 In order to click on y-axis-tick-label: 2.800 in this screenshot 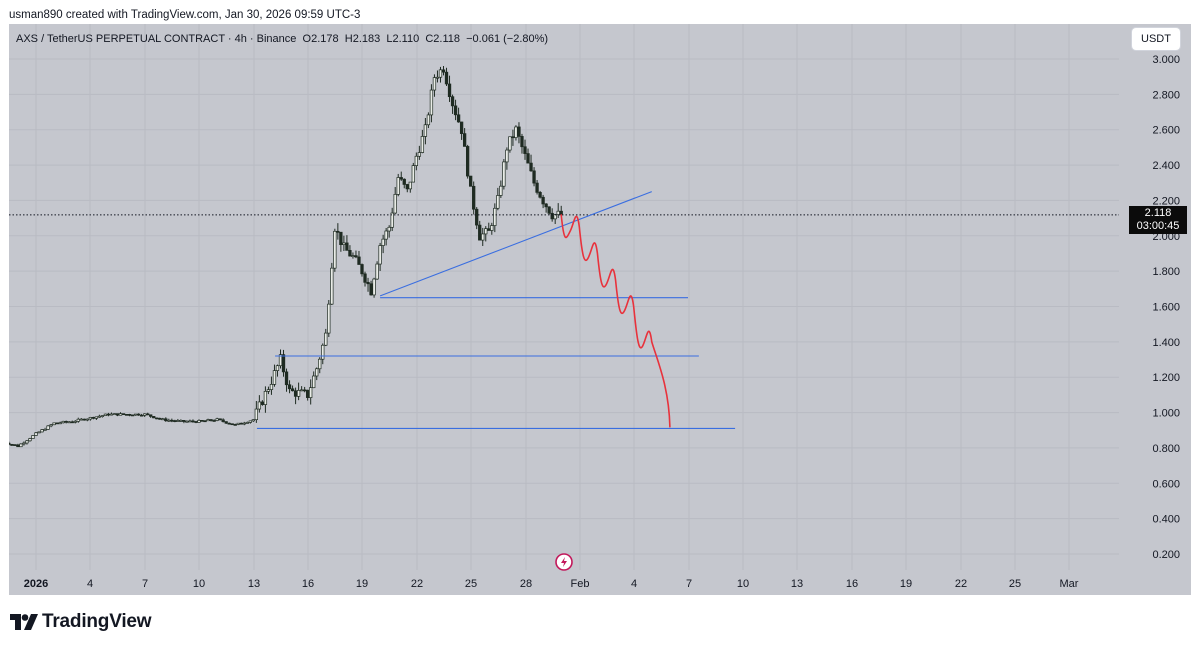, I will do `click(1166, 95)`.